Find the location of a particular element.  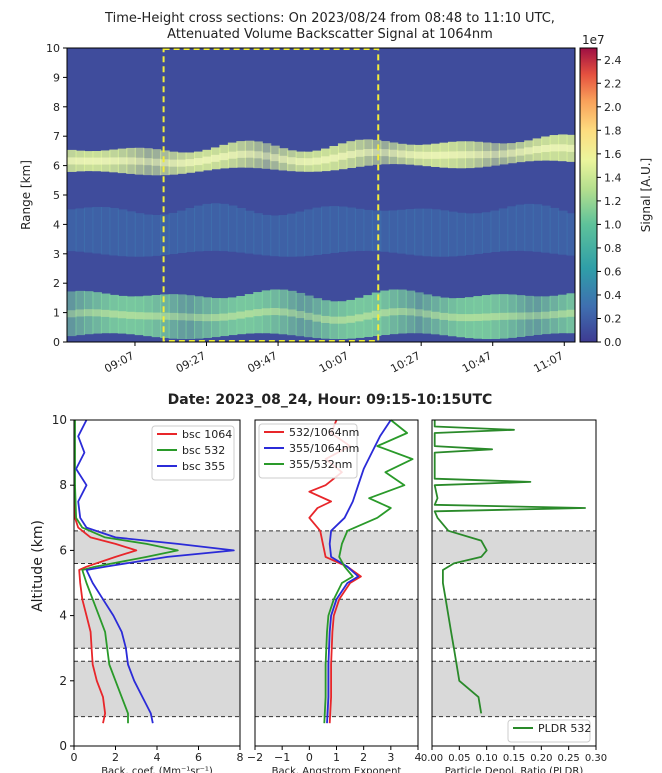

x-tick-label: 0.10 is located at coordinates (487, 758).